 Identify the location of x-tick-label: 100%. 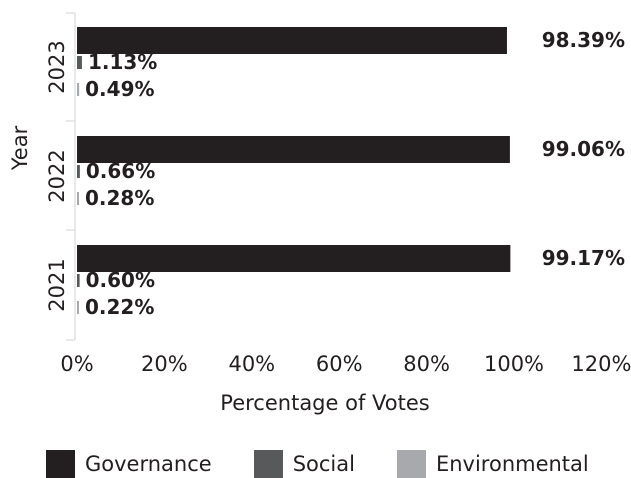
(514, 364).